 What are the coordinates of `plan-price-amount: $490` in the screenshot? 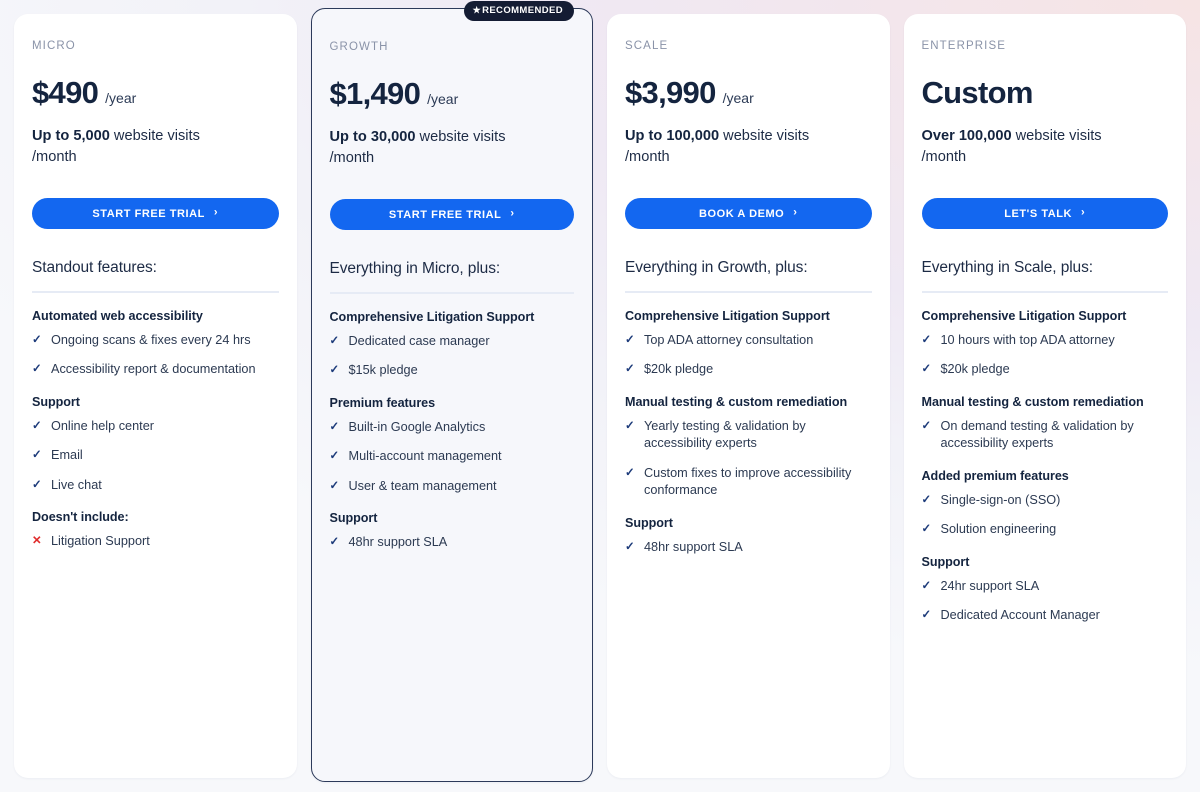 It's located at (65, 92).